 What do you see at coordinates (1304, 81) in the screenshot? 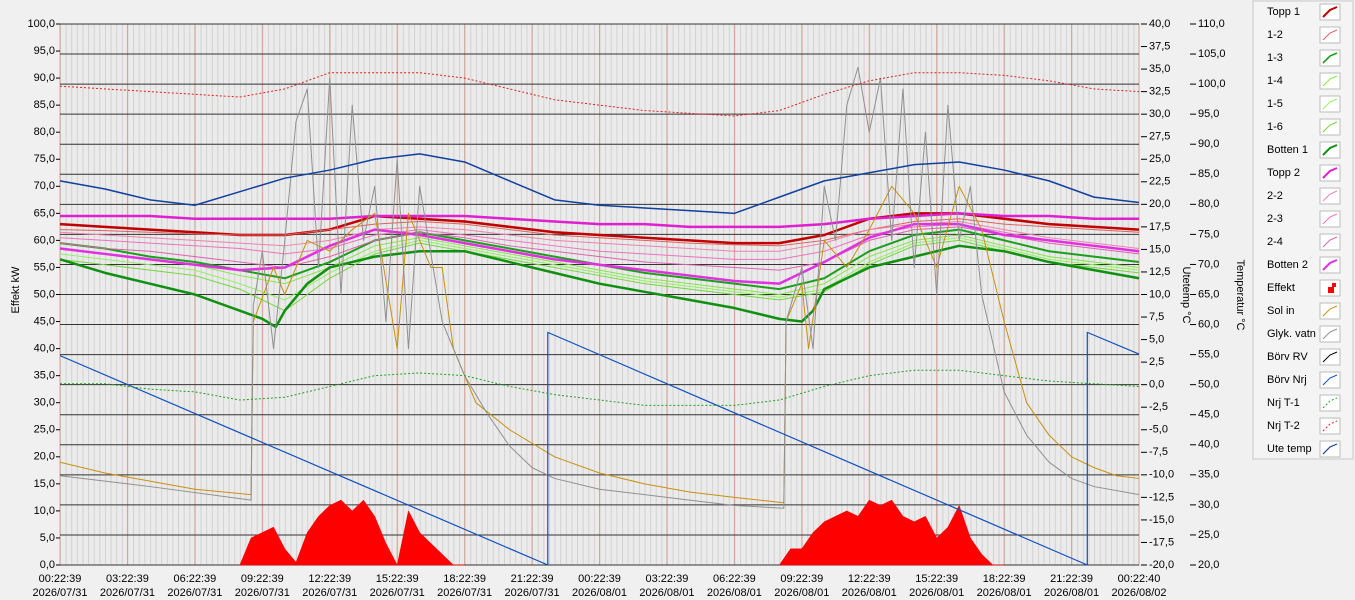
I see `legend-item: 1-4` at bounding box center [1304, 81].